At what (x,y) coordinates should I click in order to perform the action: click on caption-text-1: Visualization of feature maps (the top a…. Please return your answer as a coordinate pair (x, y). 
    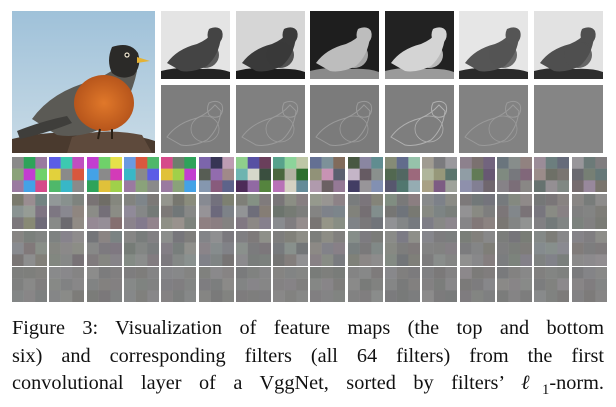
    Looking at the image, I should click on (359, 328).